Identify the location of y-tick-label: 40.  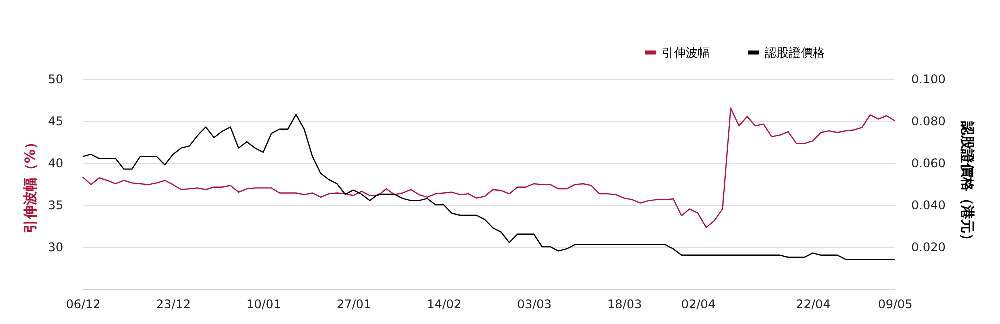
(56, 163).